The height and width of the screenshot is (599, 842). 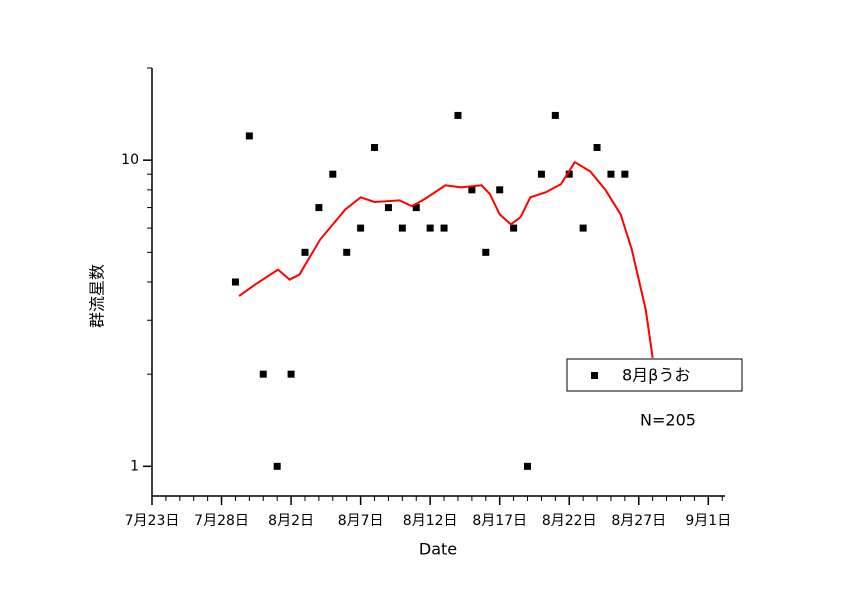 I want to click on x-tick-label: 7月23日, so click(x=152, y=521).